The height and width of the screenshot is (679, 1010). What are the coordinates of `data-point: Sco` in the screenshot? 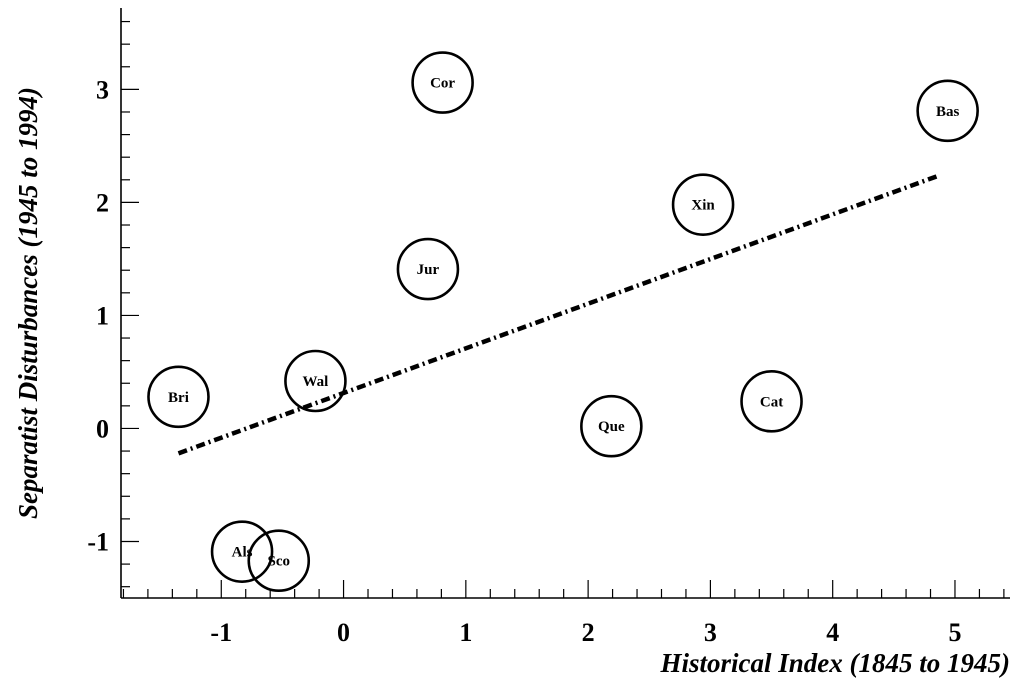 It's located at (279, 561).